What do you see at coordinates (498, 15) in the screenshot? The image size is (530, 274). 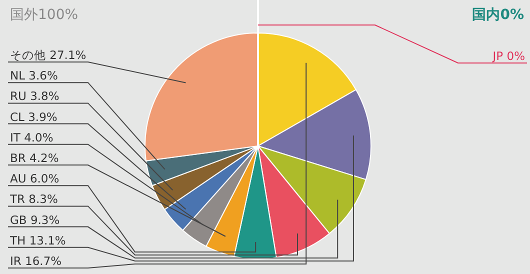 I see `text: 国内0%` at bounding box center [498, 15].